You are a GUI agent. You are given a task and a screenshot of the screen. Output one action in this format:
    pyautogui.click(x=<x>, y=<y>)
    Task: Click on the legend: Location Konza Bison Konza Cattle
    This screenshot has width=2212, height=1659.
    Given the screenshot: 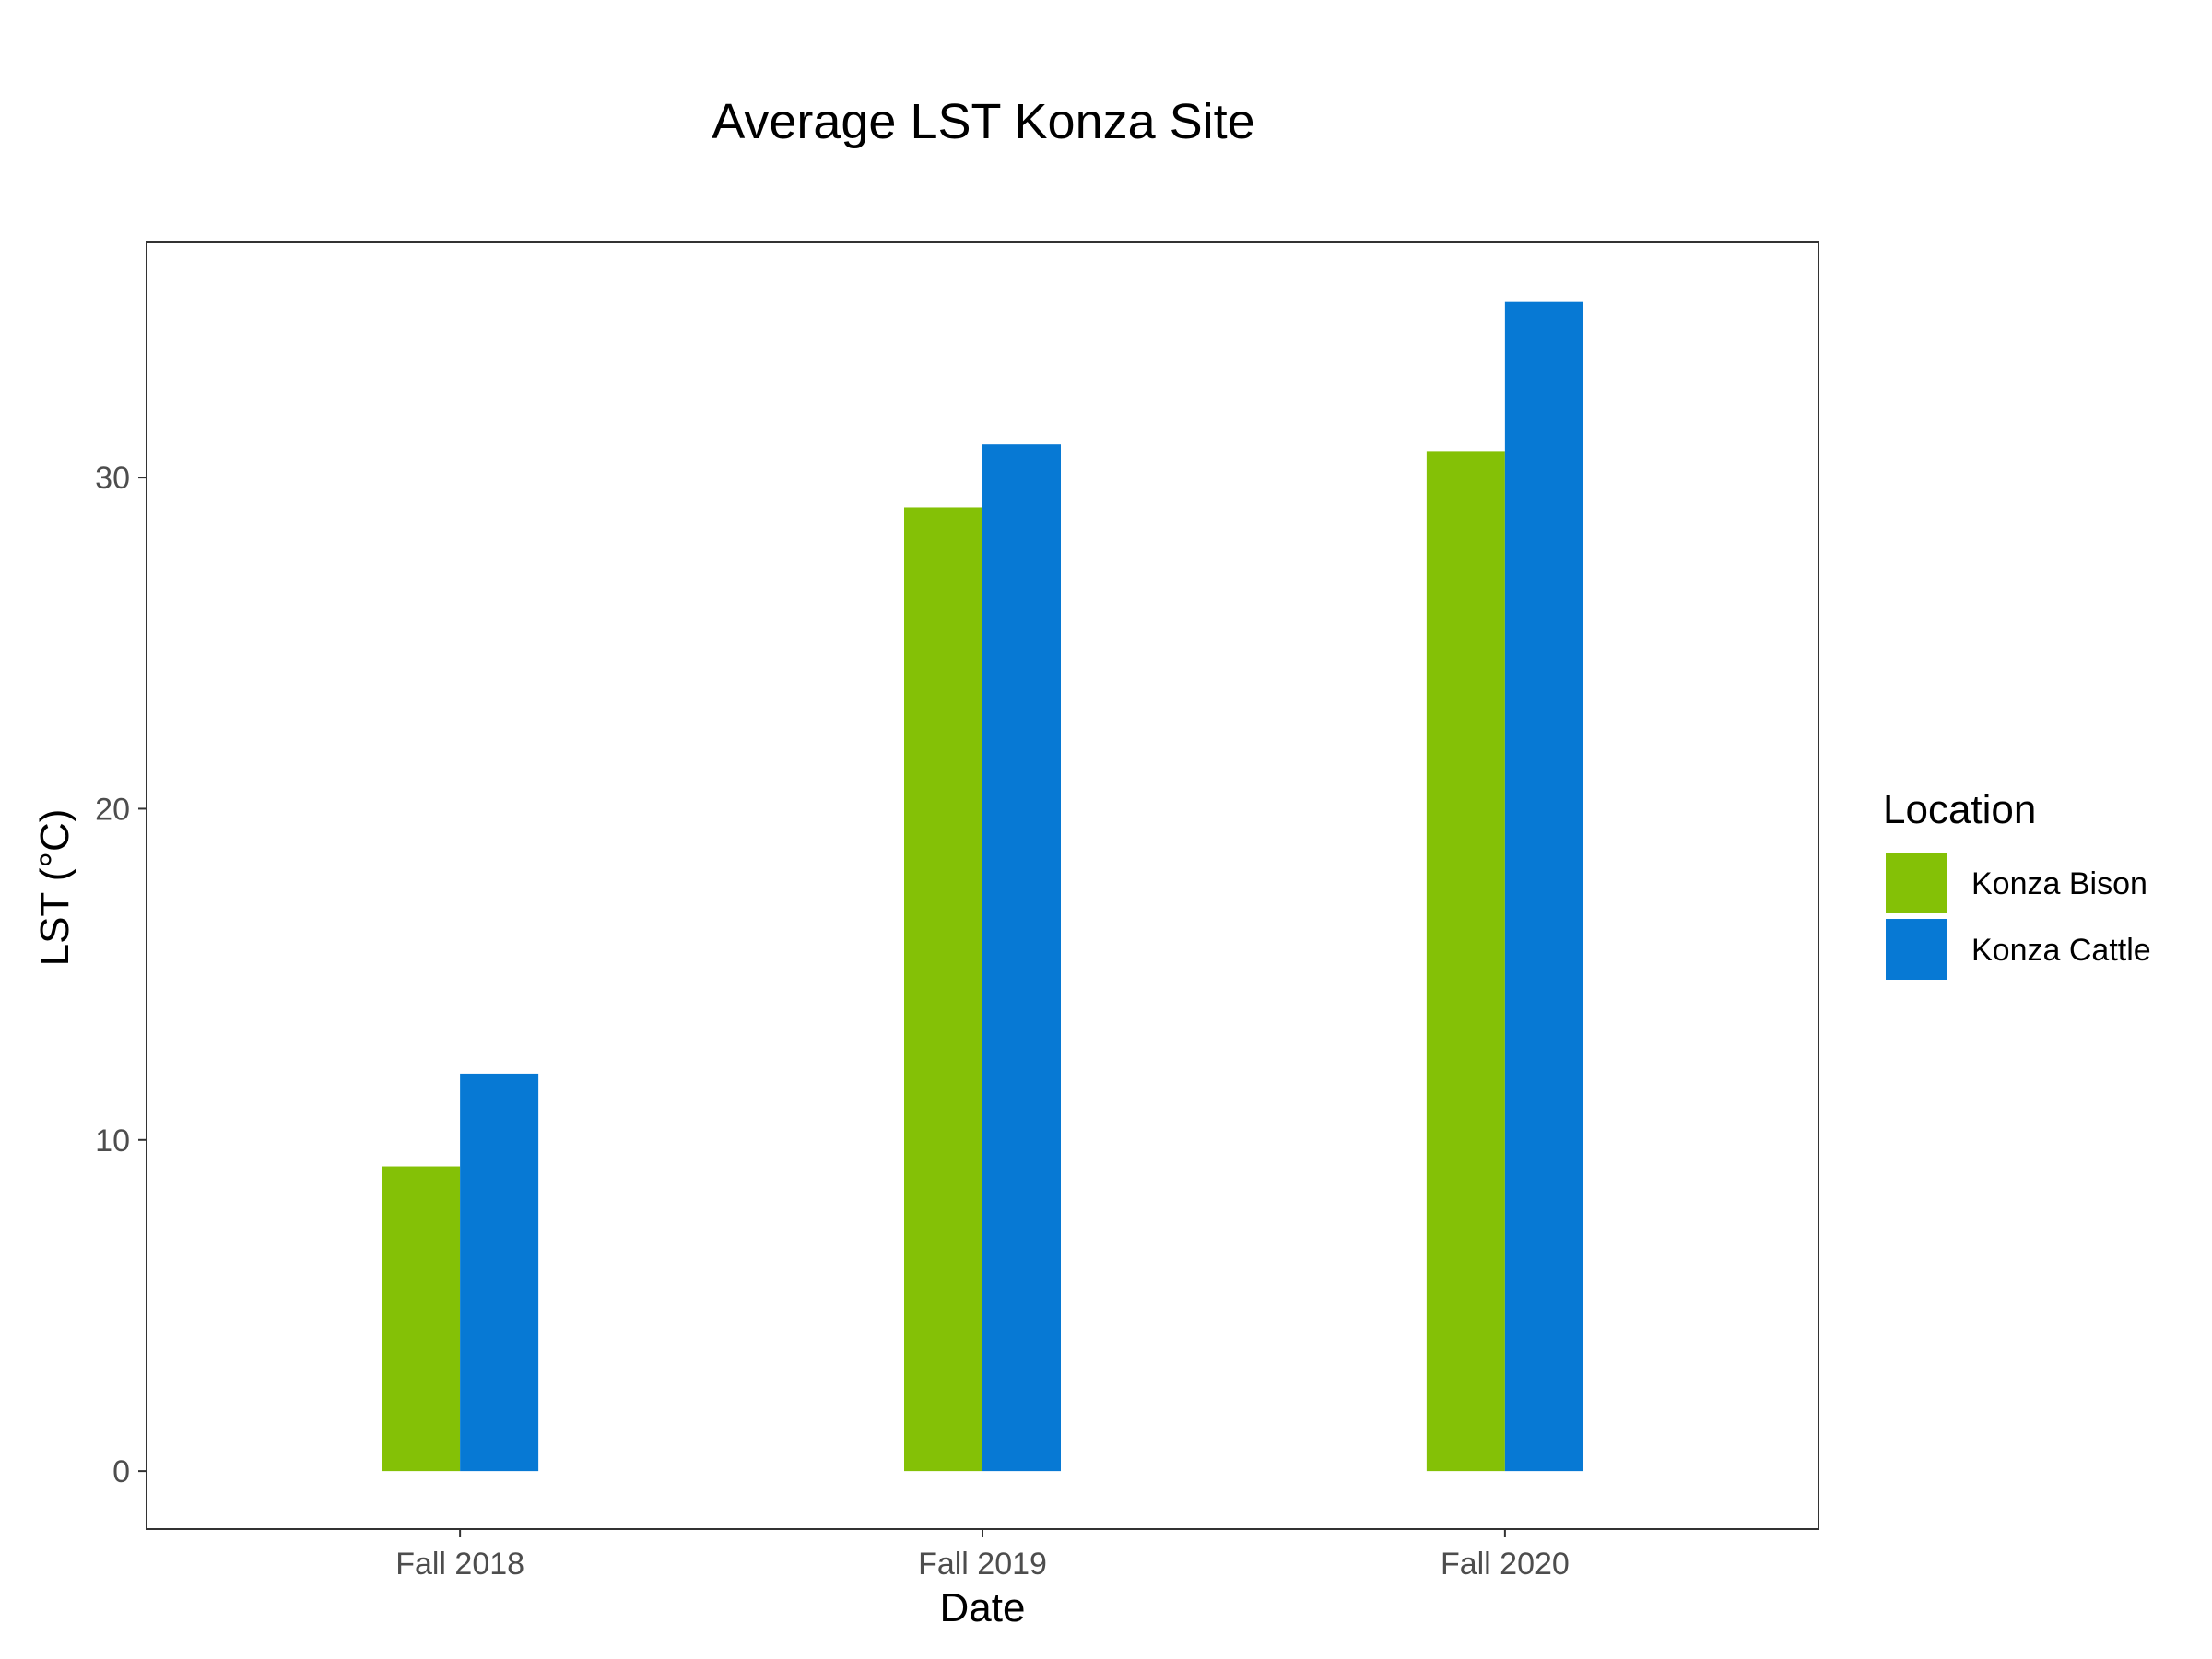 What is the action you would take?
    pyautogui.click(x=2017, y=883)
    